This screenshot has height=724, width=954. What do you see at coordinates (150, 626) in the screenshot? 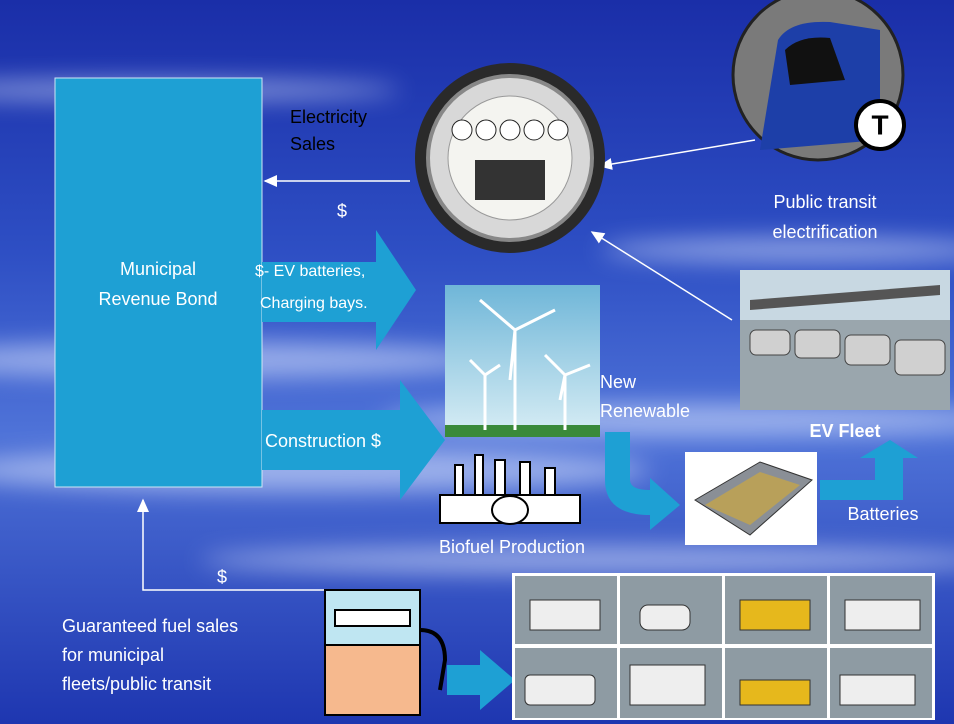
I see `fuel-sales-label: Guaranteed fuel sales` at bounding box center [150, 626].